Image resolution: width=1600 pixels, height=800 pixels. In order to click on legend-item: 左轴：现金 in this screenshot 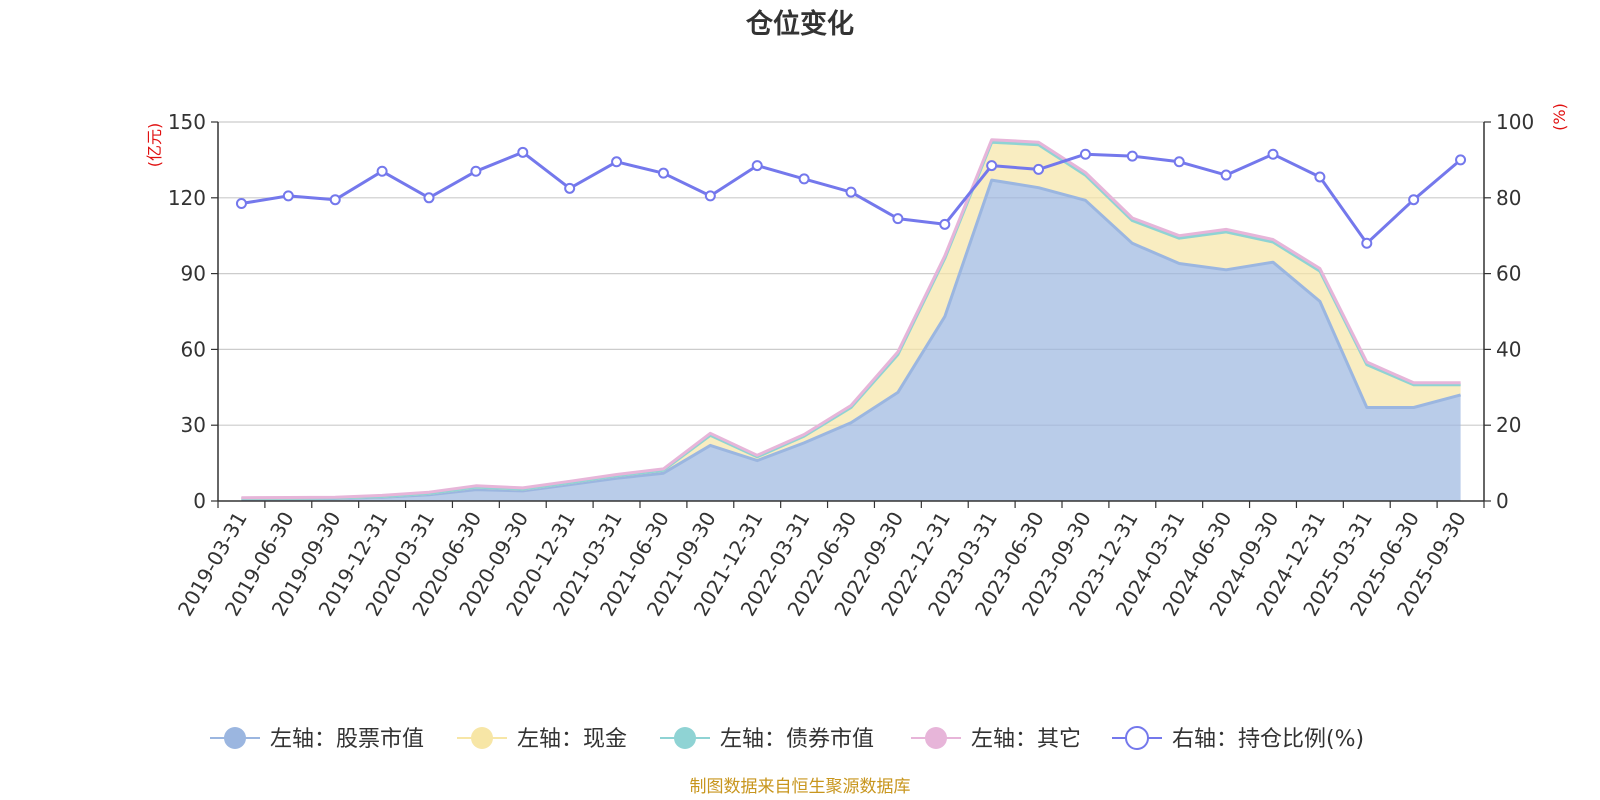, I will do `click(542, 739)`.